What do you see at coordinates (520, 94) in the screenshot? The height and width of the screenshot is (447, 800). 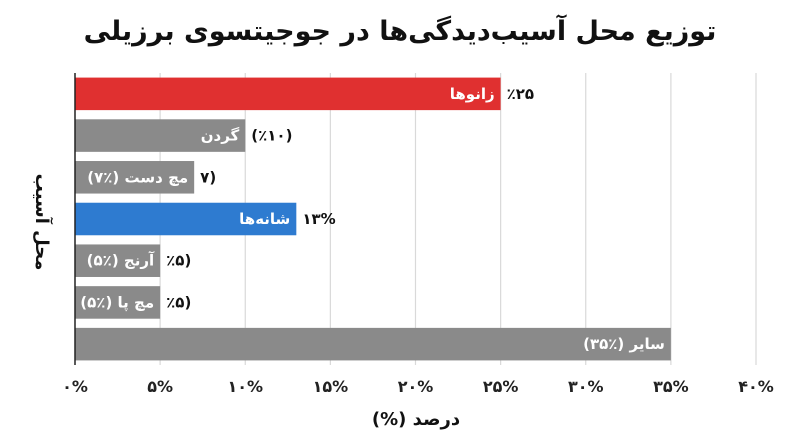 I see `bar-value-label: ٪۲۵` at bounding box center [520, 94].